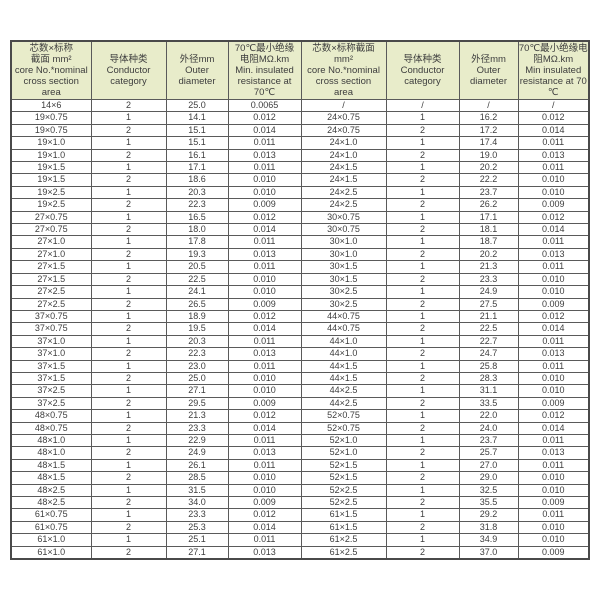 Image resolution: width=600 pixels, height=600 pixels. What do you see at coordinates (553, 304) in the screenshot?
I see `cell: 0.009` at bounding box center [553, 304].